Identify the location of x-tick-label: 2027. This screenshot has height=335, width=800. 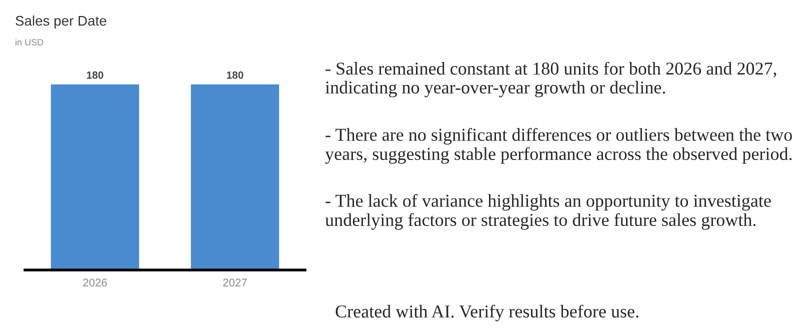
(235, 282).